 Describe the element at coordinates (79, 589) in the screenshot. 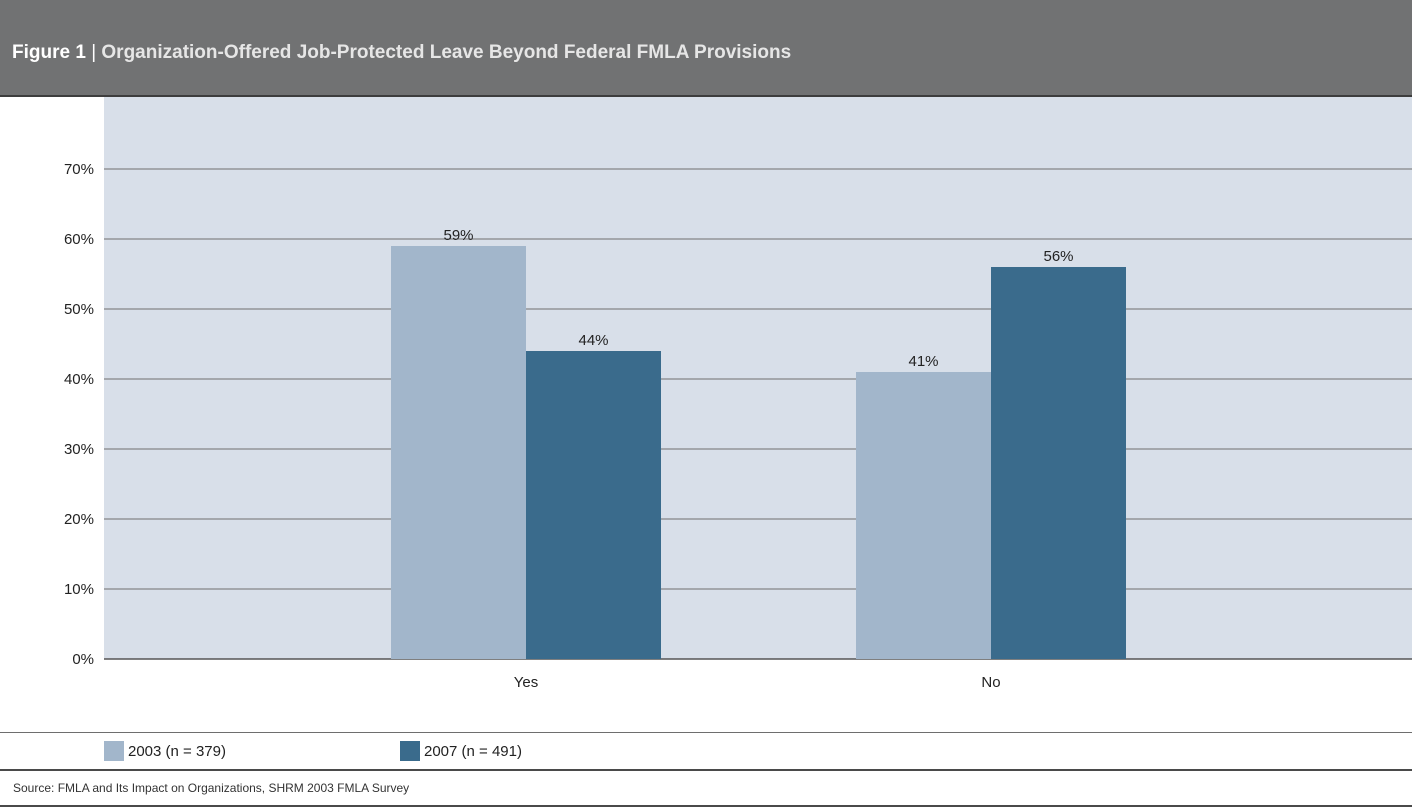

I see `y-tick-label: 10%` at that location.